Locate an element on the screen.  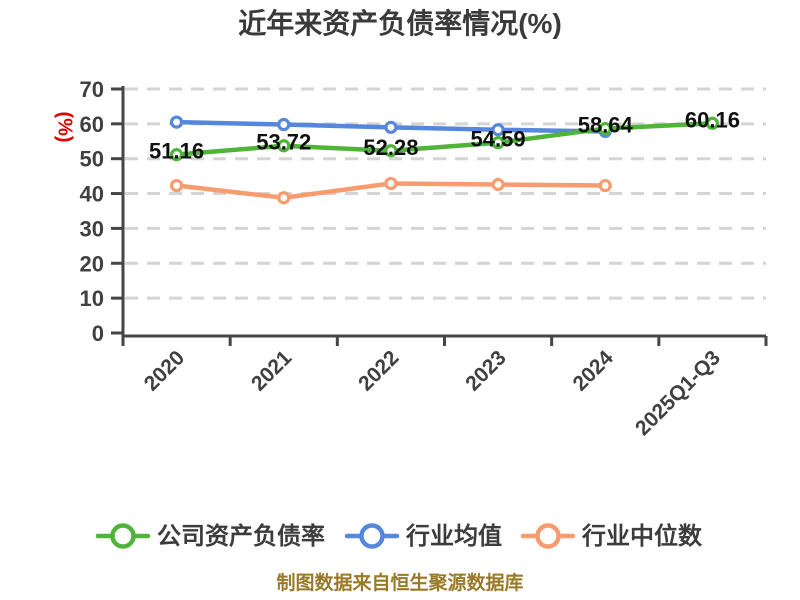
y-tick-label: 70 is located at coordinates (92, 89).